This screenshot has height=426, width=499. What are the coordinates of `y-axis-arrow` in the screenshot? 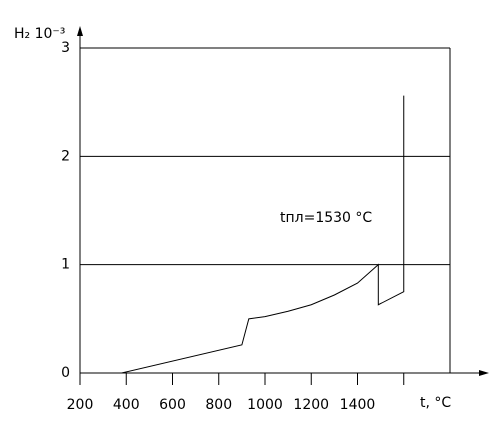 It's located at (80, 31).